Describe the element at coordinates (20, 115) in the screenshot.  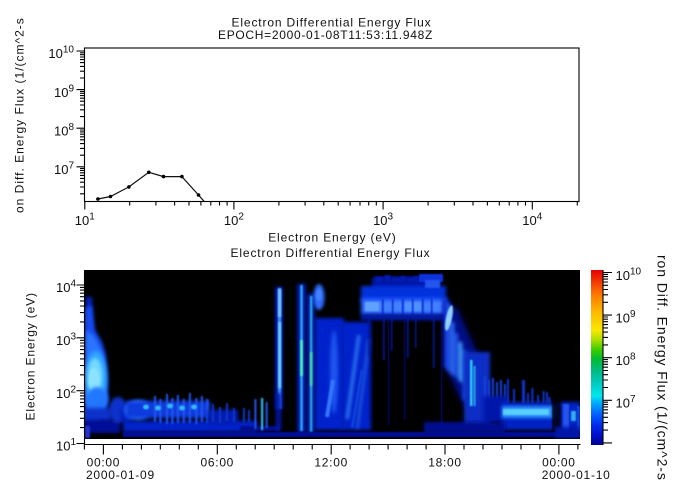
I see `svg-text:on Diff. Energy Flux (1/(cm^2-: on Diff. Energy Flux (1/(cm^2-s` at that location.